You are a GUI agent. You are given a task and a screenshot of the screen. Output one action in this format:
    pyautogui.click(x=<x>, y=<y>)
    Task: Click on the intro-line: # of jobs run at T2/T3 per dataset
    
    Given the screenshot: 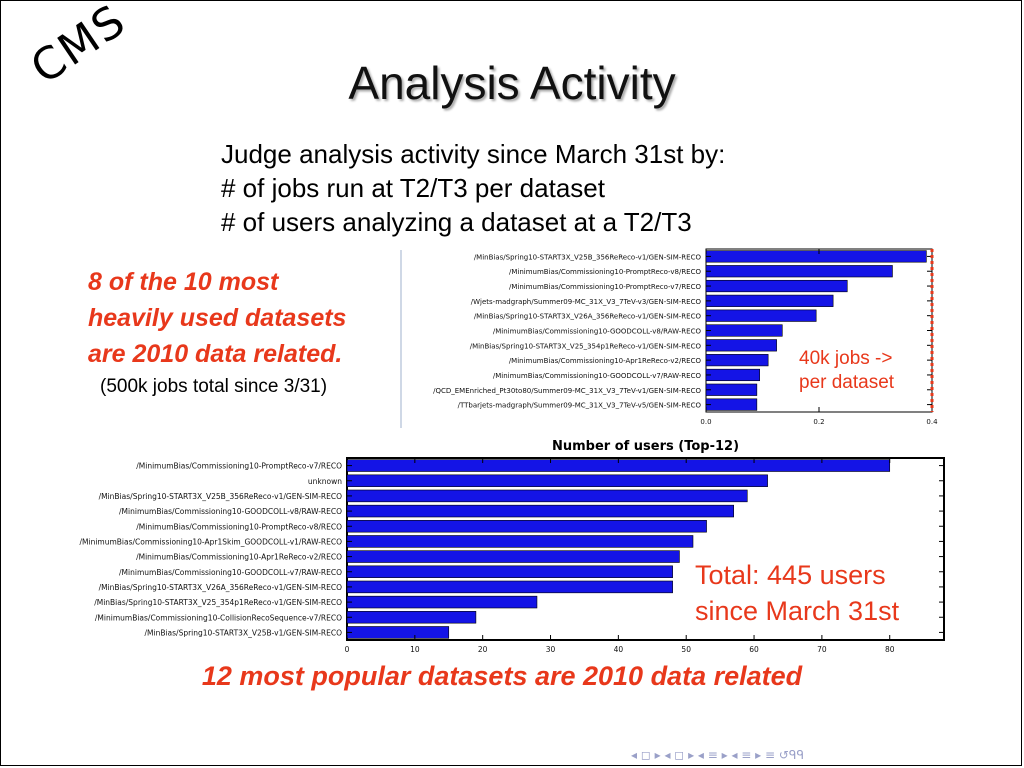 What is the action you would take?
    pyautogui.click(x=413, y=188)
    